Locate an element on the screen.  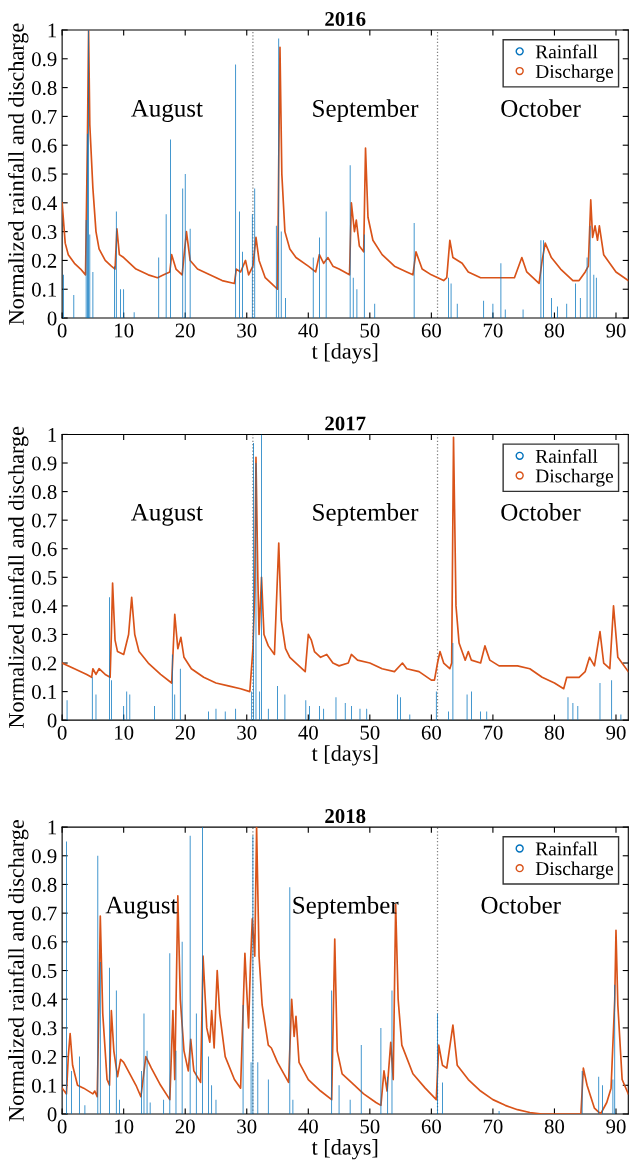
chart-title: 2016 is located at coordinates (345, 19).